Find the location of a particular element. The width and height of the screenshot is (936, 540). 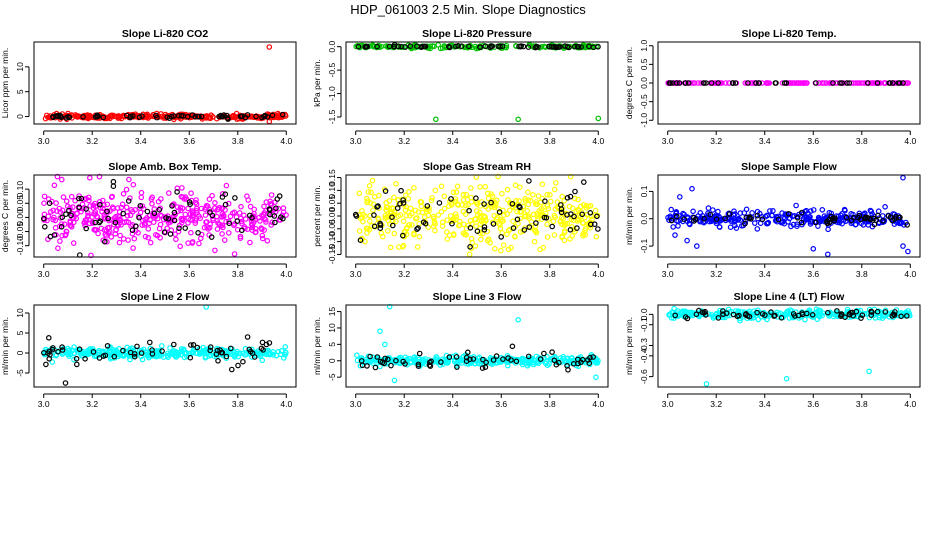

y-tick-label: -1.0 is located at coordinates (332, 93).